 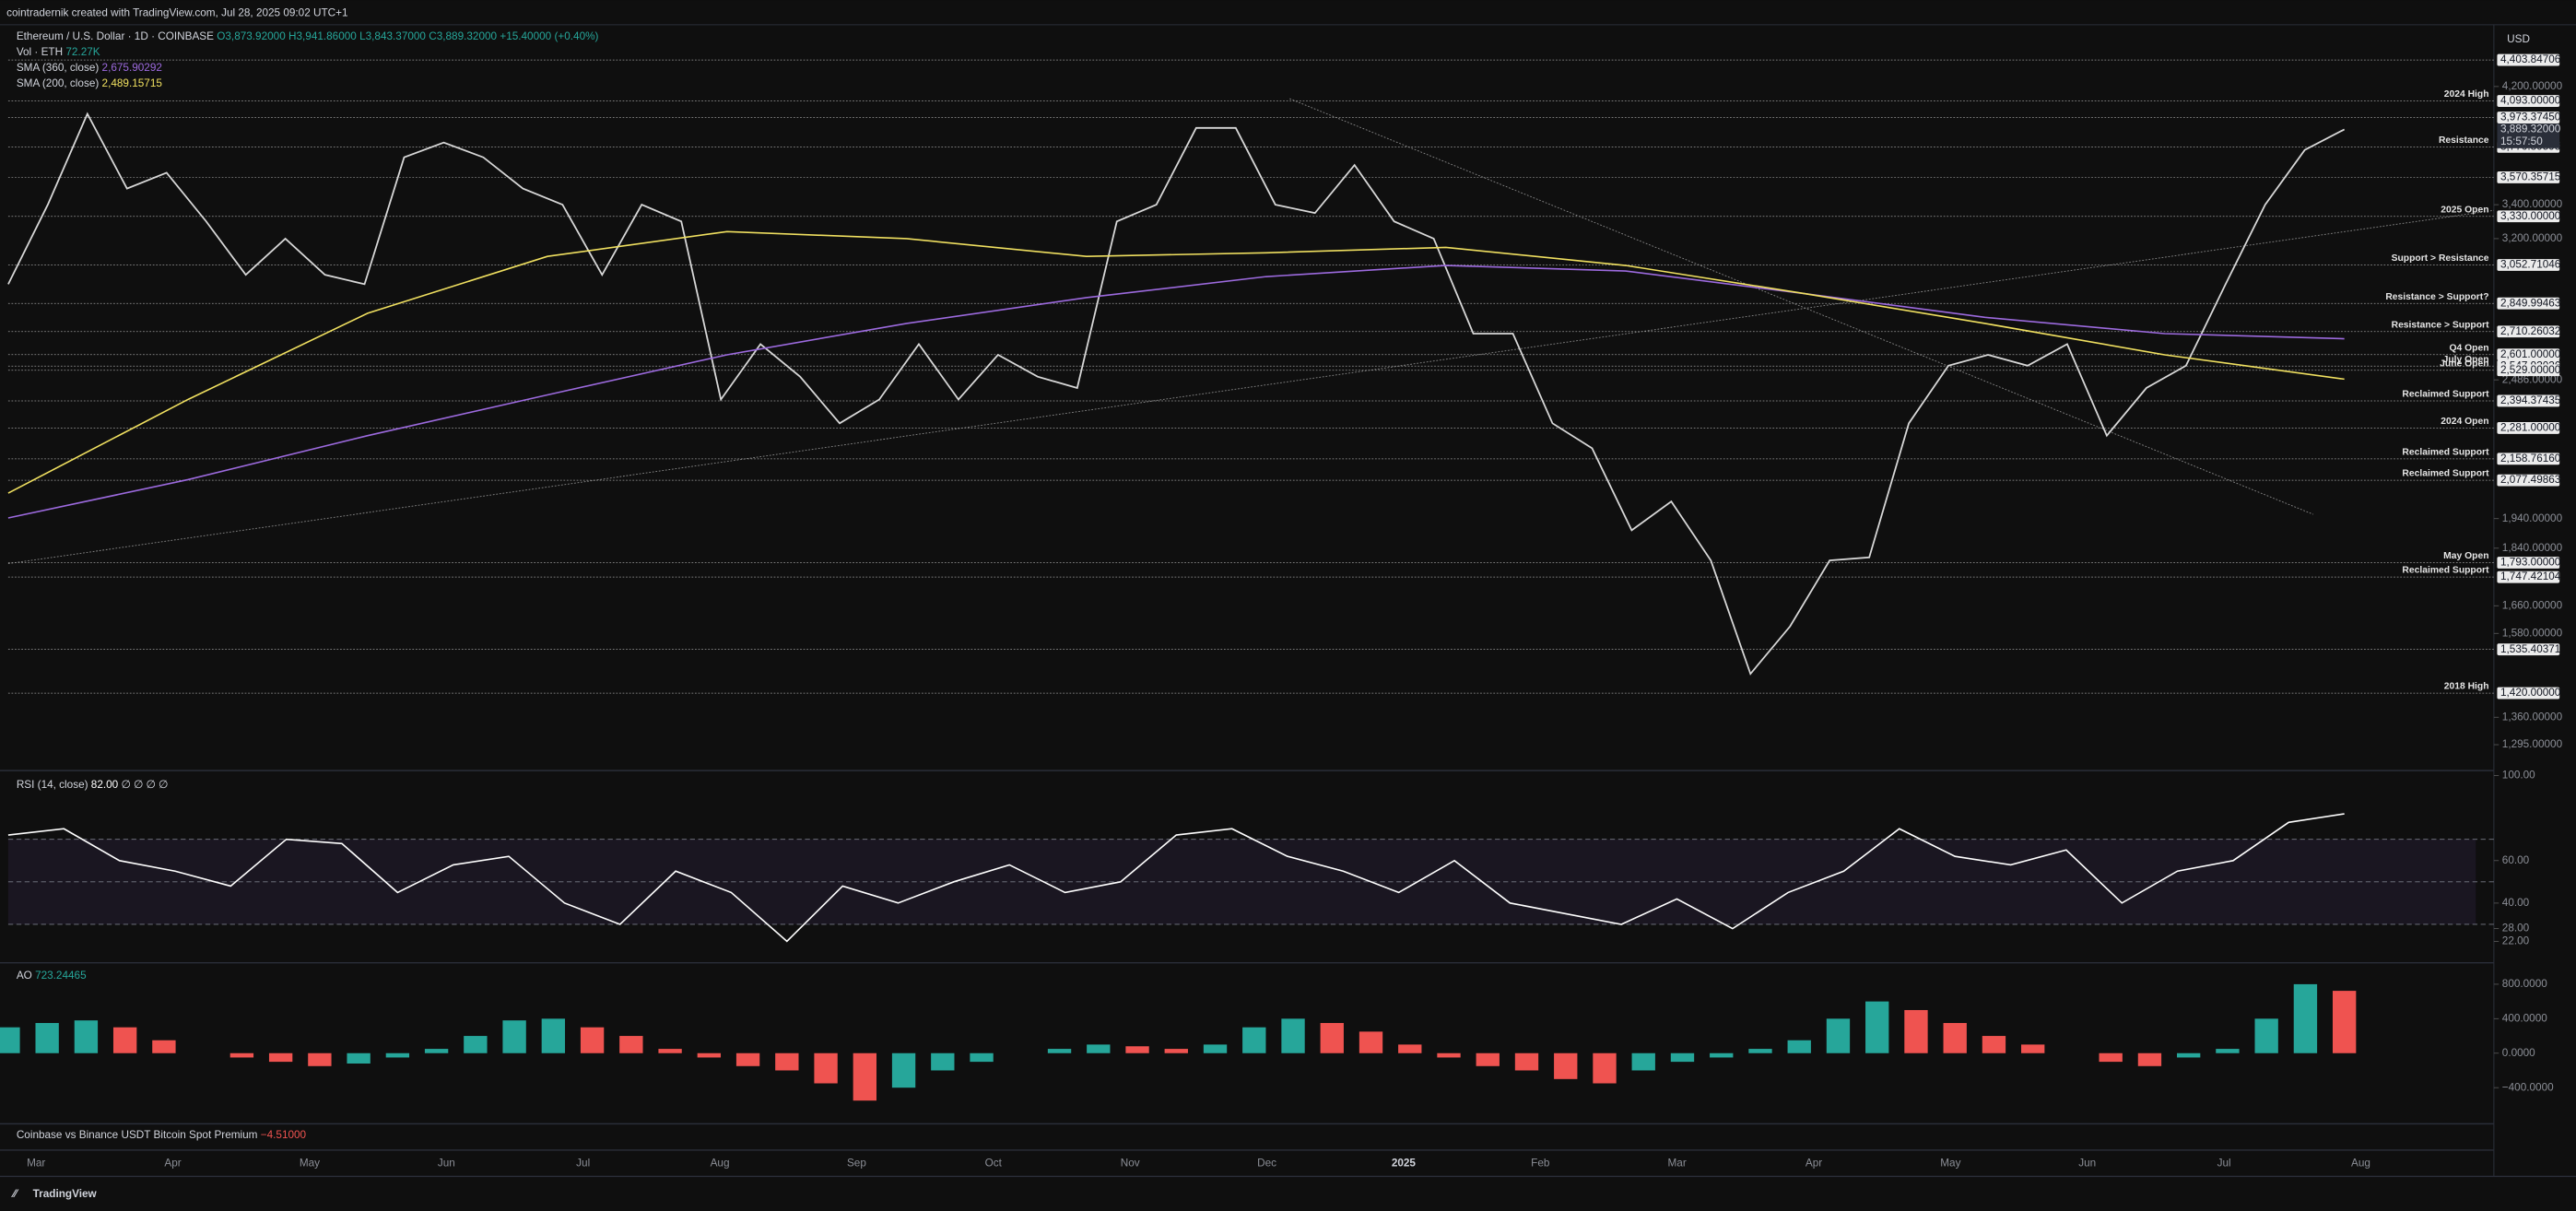 What do you see at coordinates (2466, 95) in the screenshot?
I see `level-note: 2024 High` at bounding box center [2466, 95].